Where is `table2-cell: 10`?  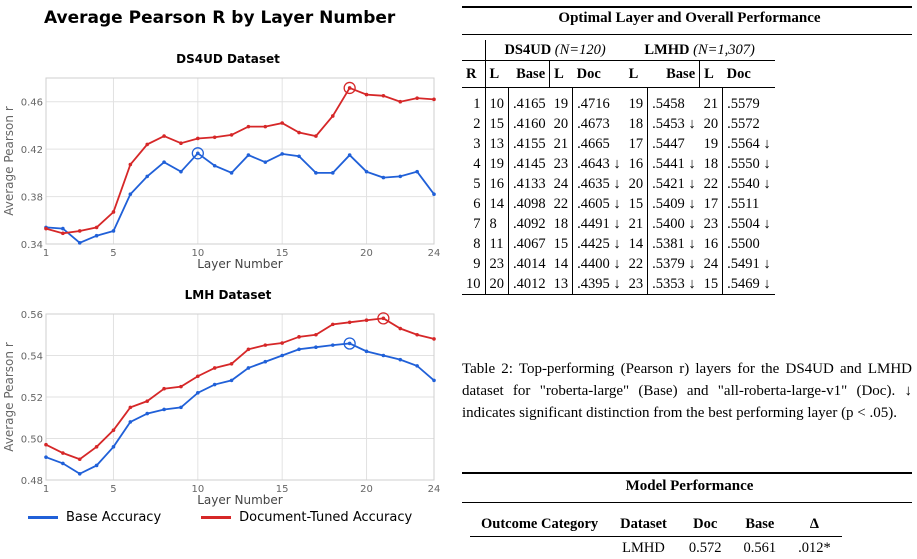
table2-cell: 10 is located at coordinates (473, 284).